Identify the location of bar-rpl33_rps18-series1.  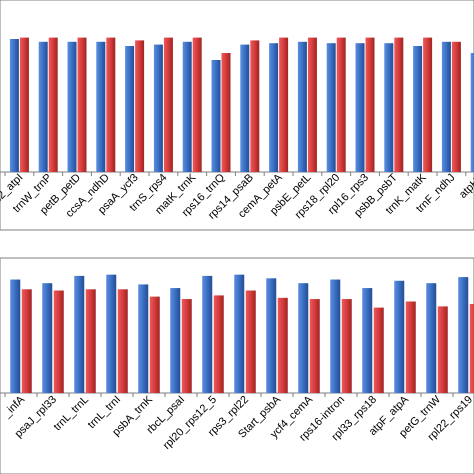
(367, 340).